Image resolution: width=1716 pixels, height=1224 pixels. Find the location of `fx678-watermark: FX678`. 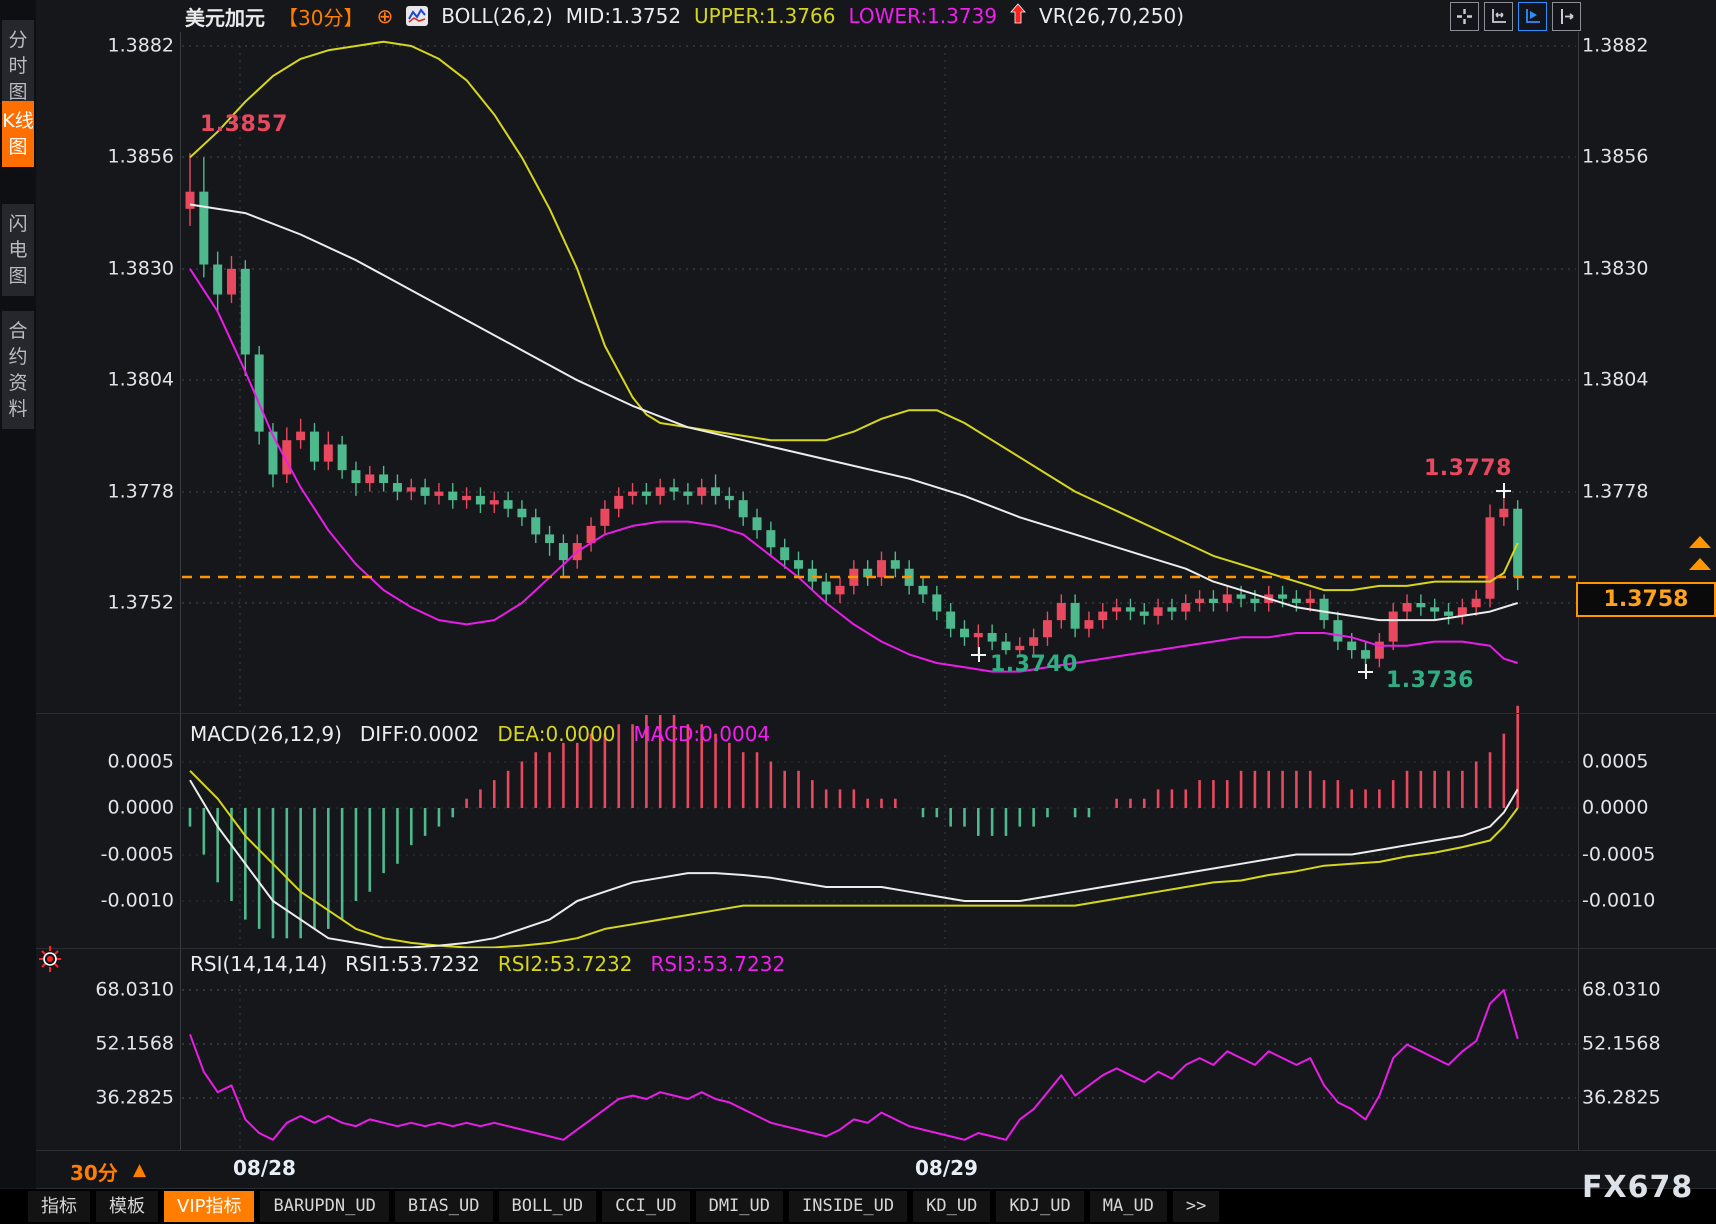

fx678-watermark: FX678 is located at coordinates (1638, 1187).